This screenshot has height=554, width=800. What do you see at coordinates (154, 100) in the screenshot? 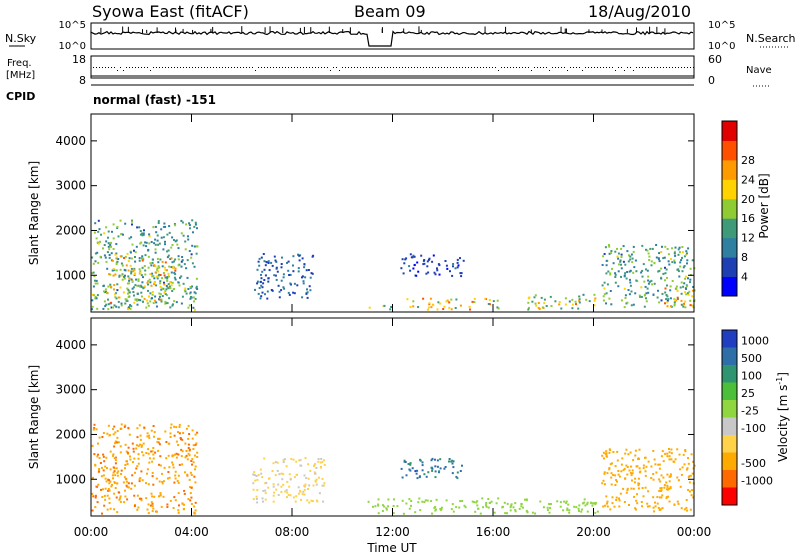
I see `cpid-value: normal (fast) -151` at bounding box center [154, 100].